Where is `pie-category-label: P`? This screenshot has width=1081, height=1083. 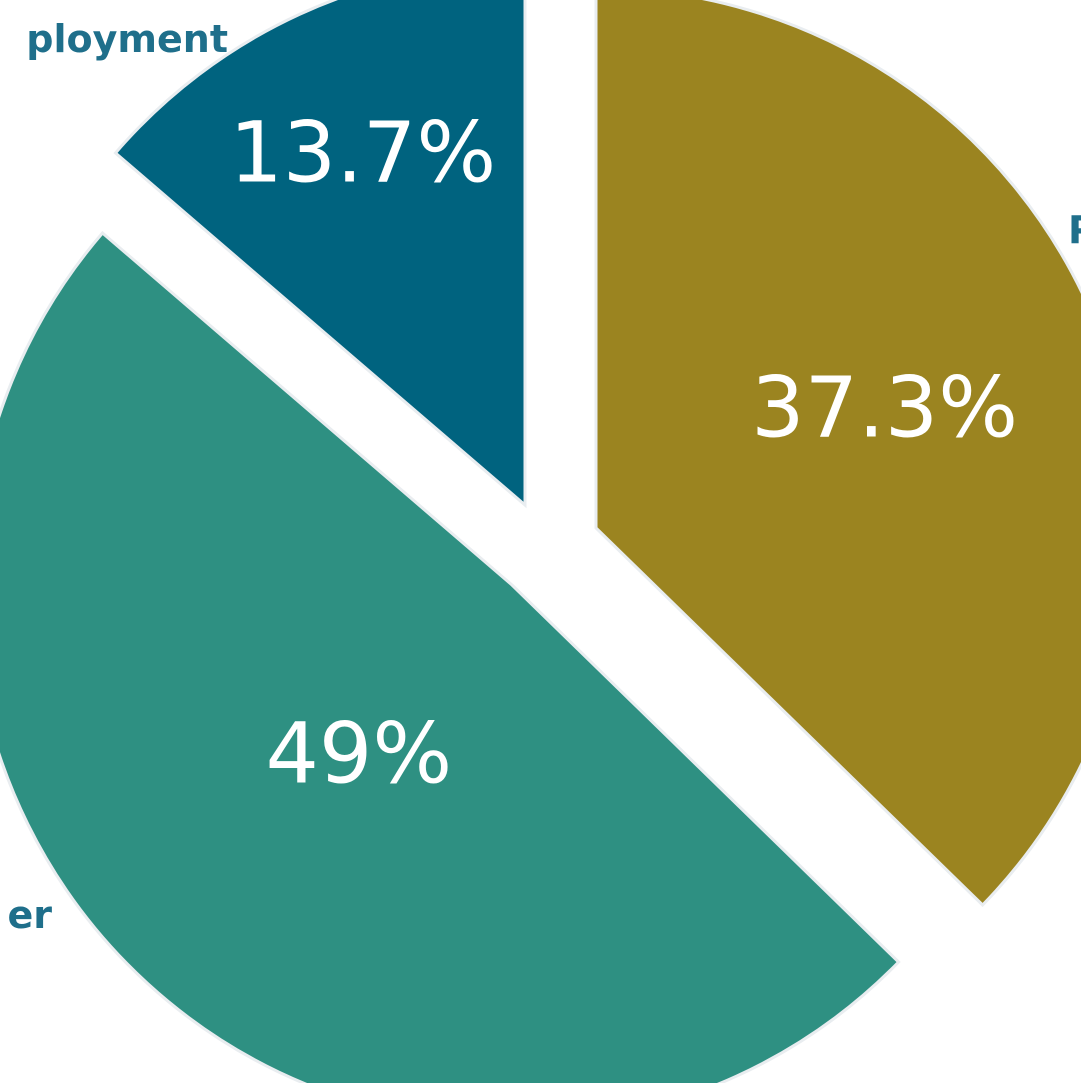 pie-category-label: P is located at coordinates (1074, 230).